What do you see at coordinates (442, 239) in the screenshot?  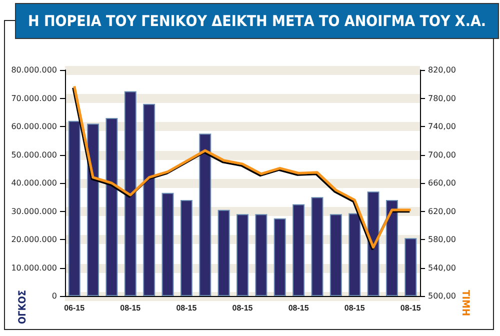 I see `y2-tick-label: 580,00` at bounding box center [442, 239].